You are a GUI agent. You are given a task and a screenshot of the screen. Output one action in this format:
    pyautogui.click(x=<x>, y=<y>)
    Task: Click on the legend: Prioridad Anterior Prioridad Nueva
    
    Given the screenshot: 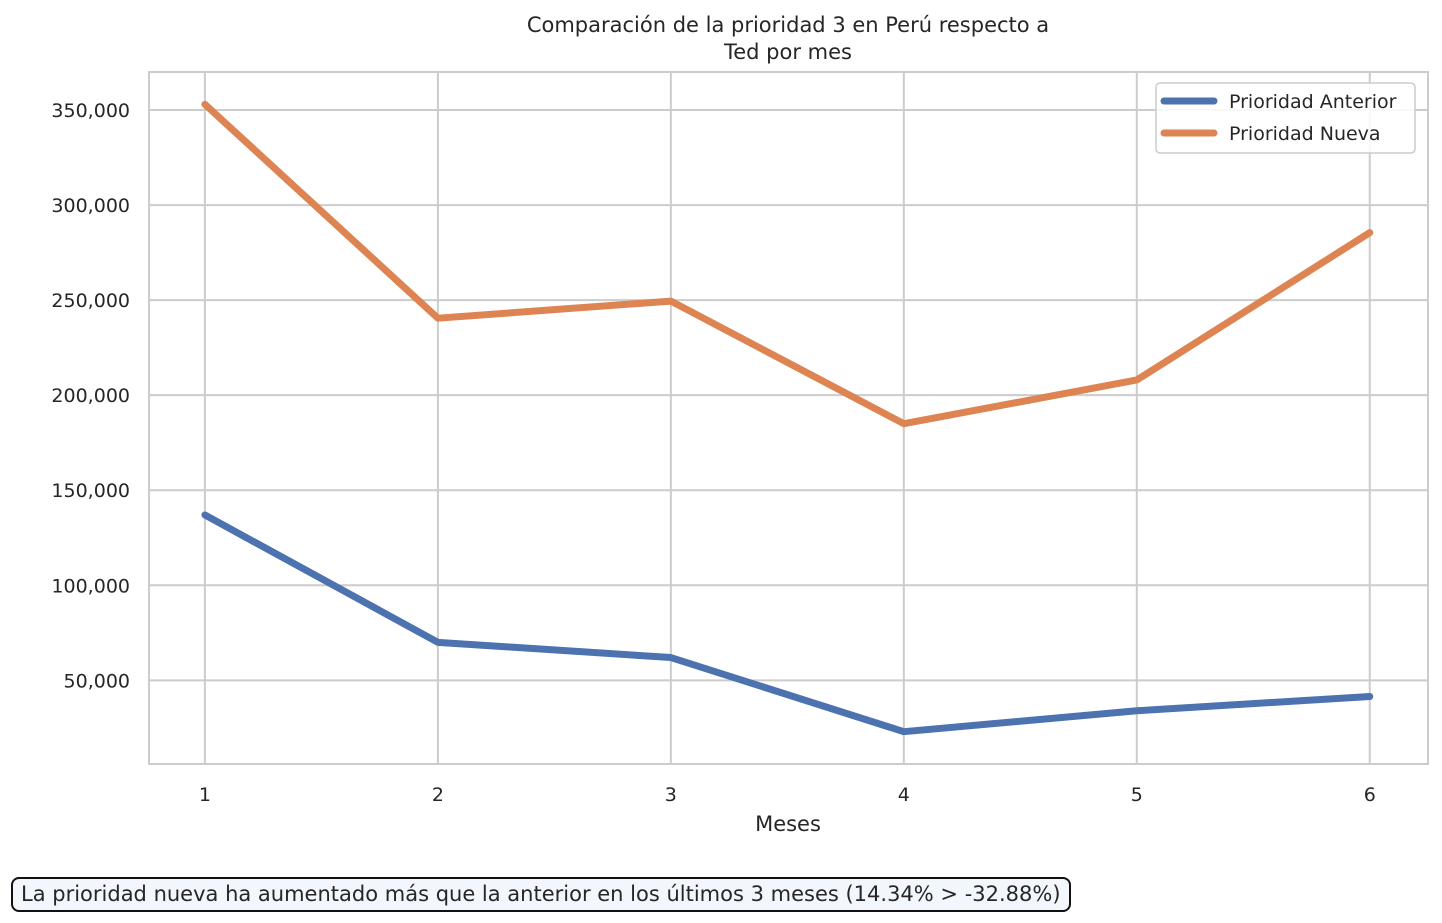 What is the action you would take?
    pyautogui.click(x=1285, y=118)
    